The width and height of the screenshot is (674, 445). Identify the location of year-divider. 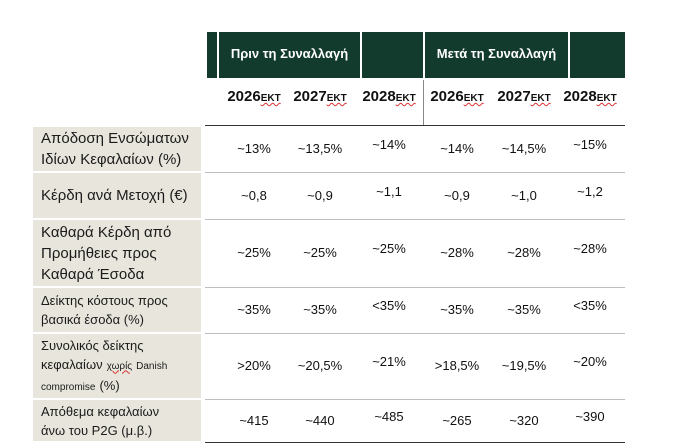
(423, 103).